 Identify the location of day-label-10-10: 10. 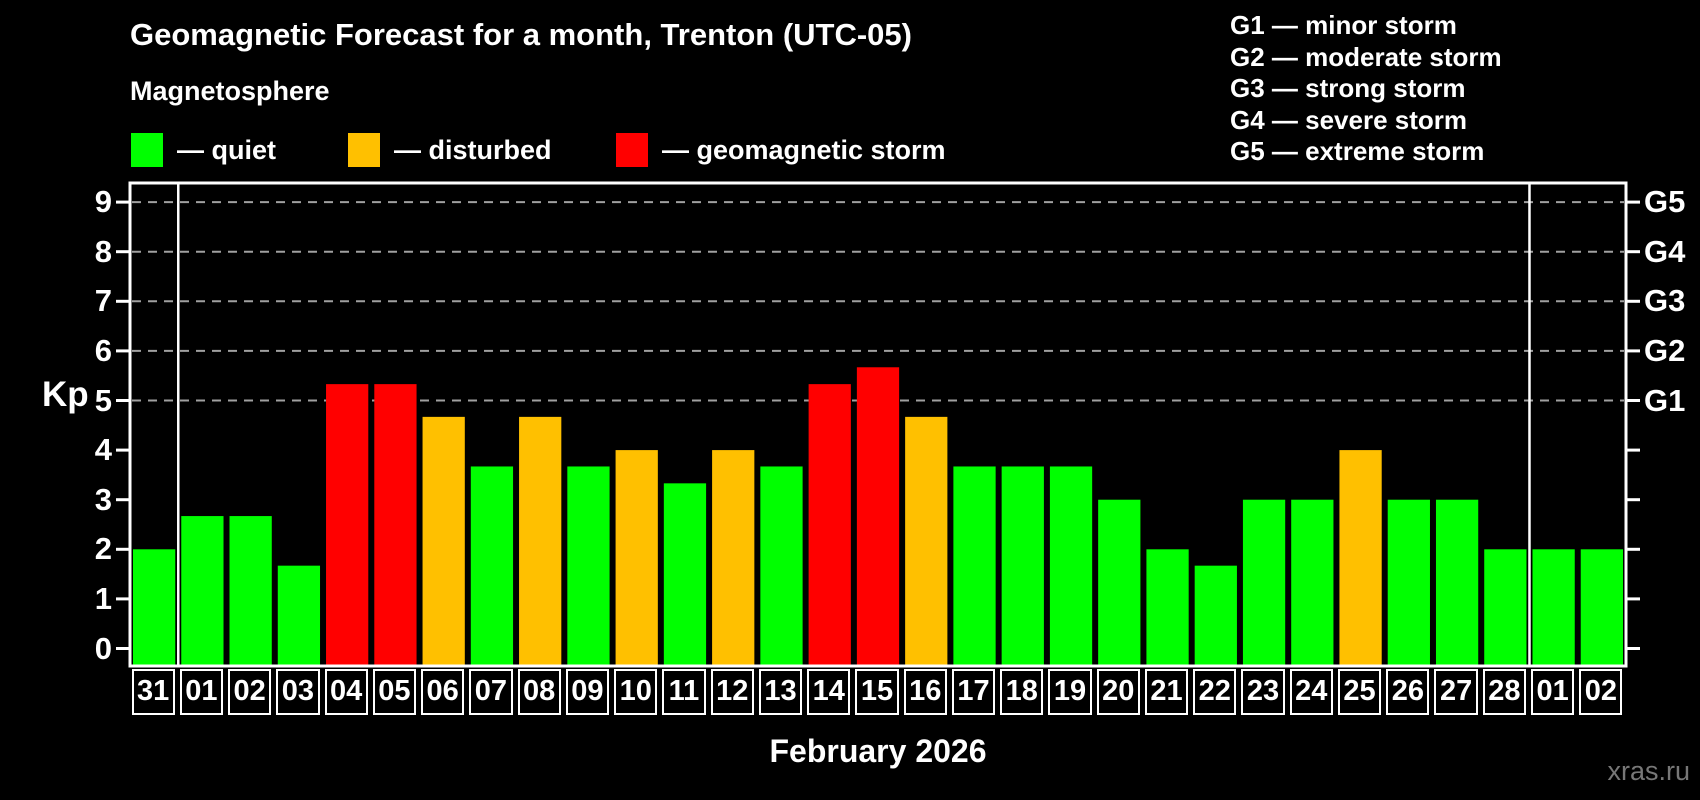
(636, 692).